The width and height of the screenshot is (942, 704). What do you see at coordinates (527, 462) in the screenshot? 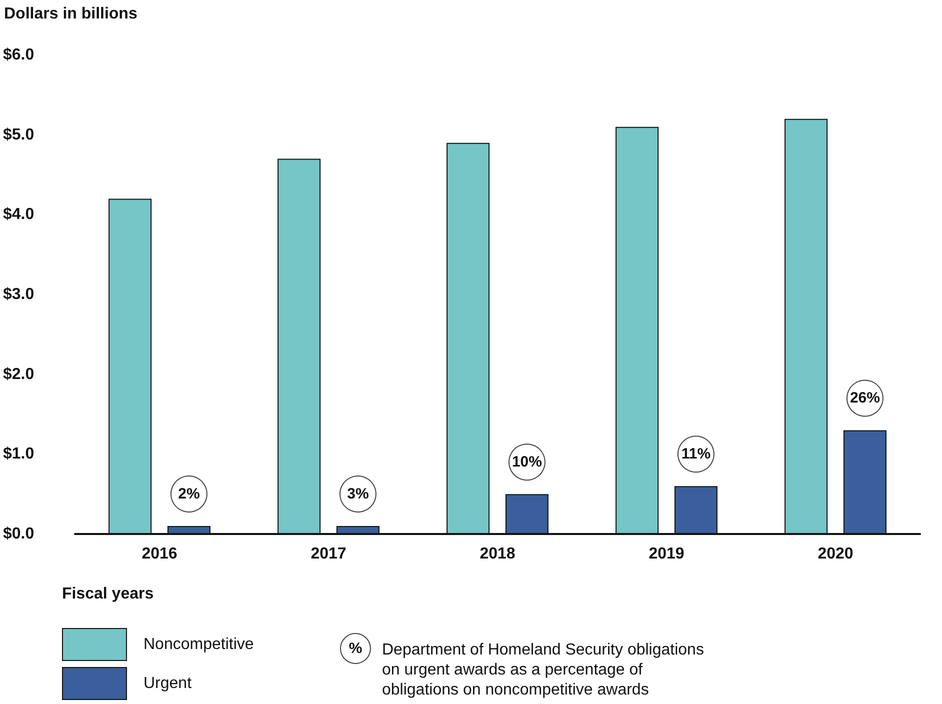
I see `annotation: 10%` at bounding box center [527, 462].